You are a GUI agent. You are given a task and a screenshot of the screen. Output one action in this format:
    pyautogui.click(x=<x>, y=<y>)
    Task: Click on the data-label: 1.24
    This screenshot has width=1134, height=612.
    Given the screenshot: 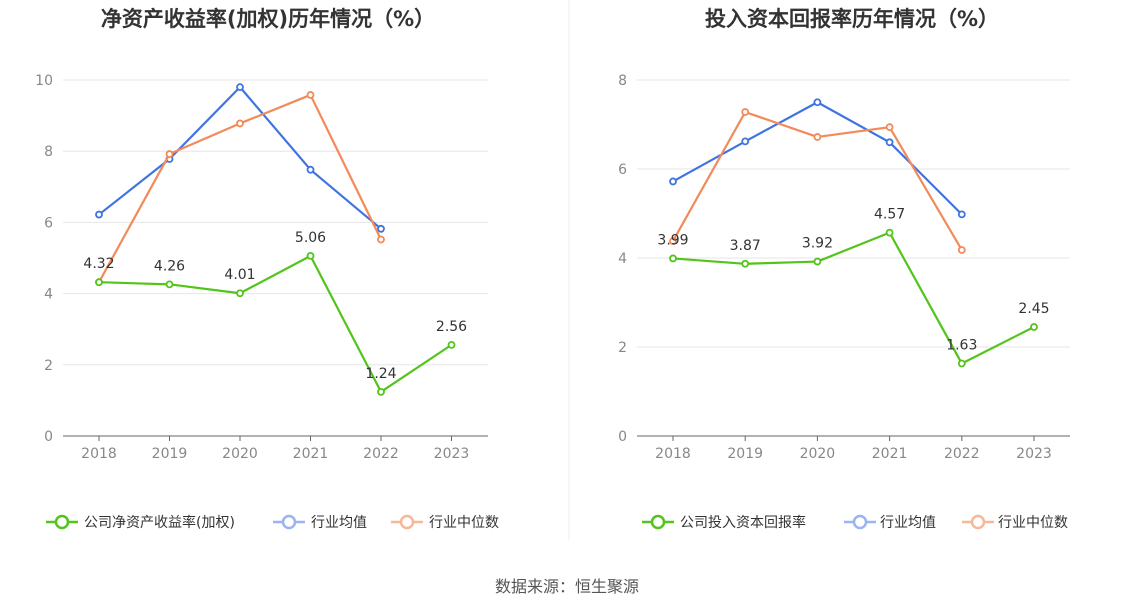 What is the action you would take?
    pyautogui.click(x=380, y=374)
    